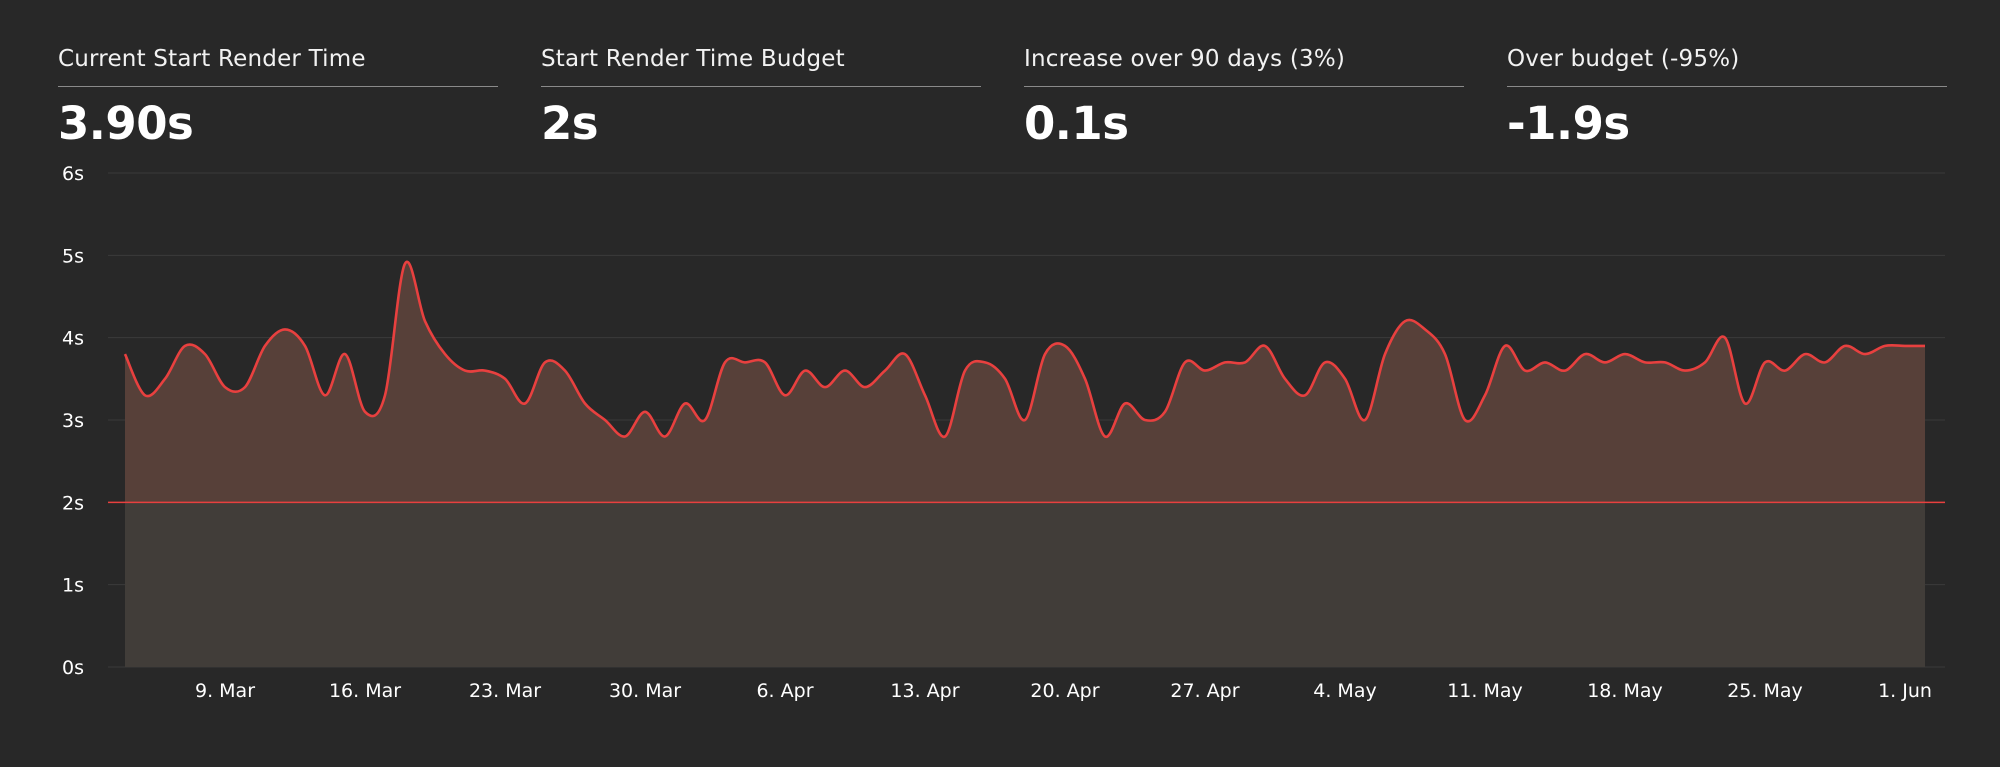 The image size is (2000, 767). Describe the element at coordinates (693, 59) in the screenshot. I see `stat-label: Start Render Time Budget` at that location.